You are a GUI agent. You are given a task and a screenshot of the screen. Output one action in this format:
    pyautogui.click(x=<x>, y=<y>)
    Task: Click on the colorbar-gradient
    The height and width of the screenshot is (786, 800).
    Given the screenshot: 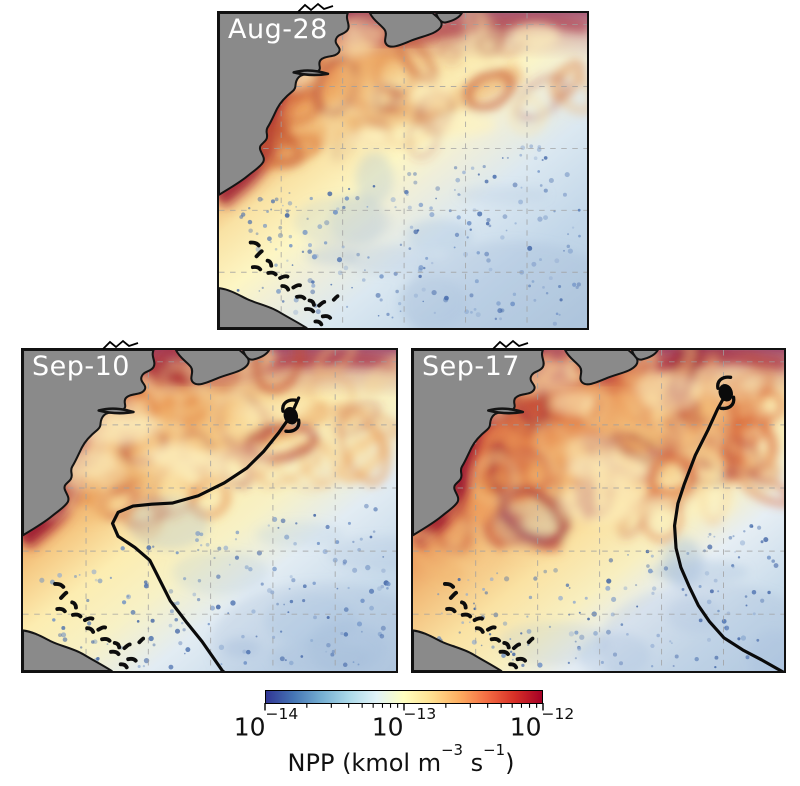 What is the action you would take?
    pyautogui.click(x=404, y=697)
    